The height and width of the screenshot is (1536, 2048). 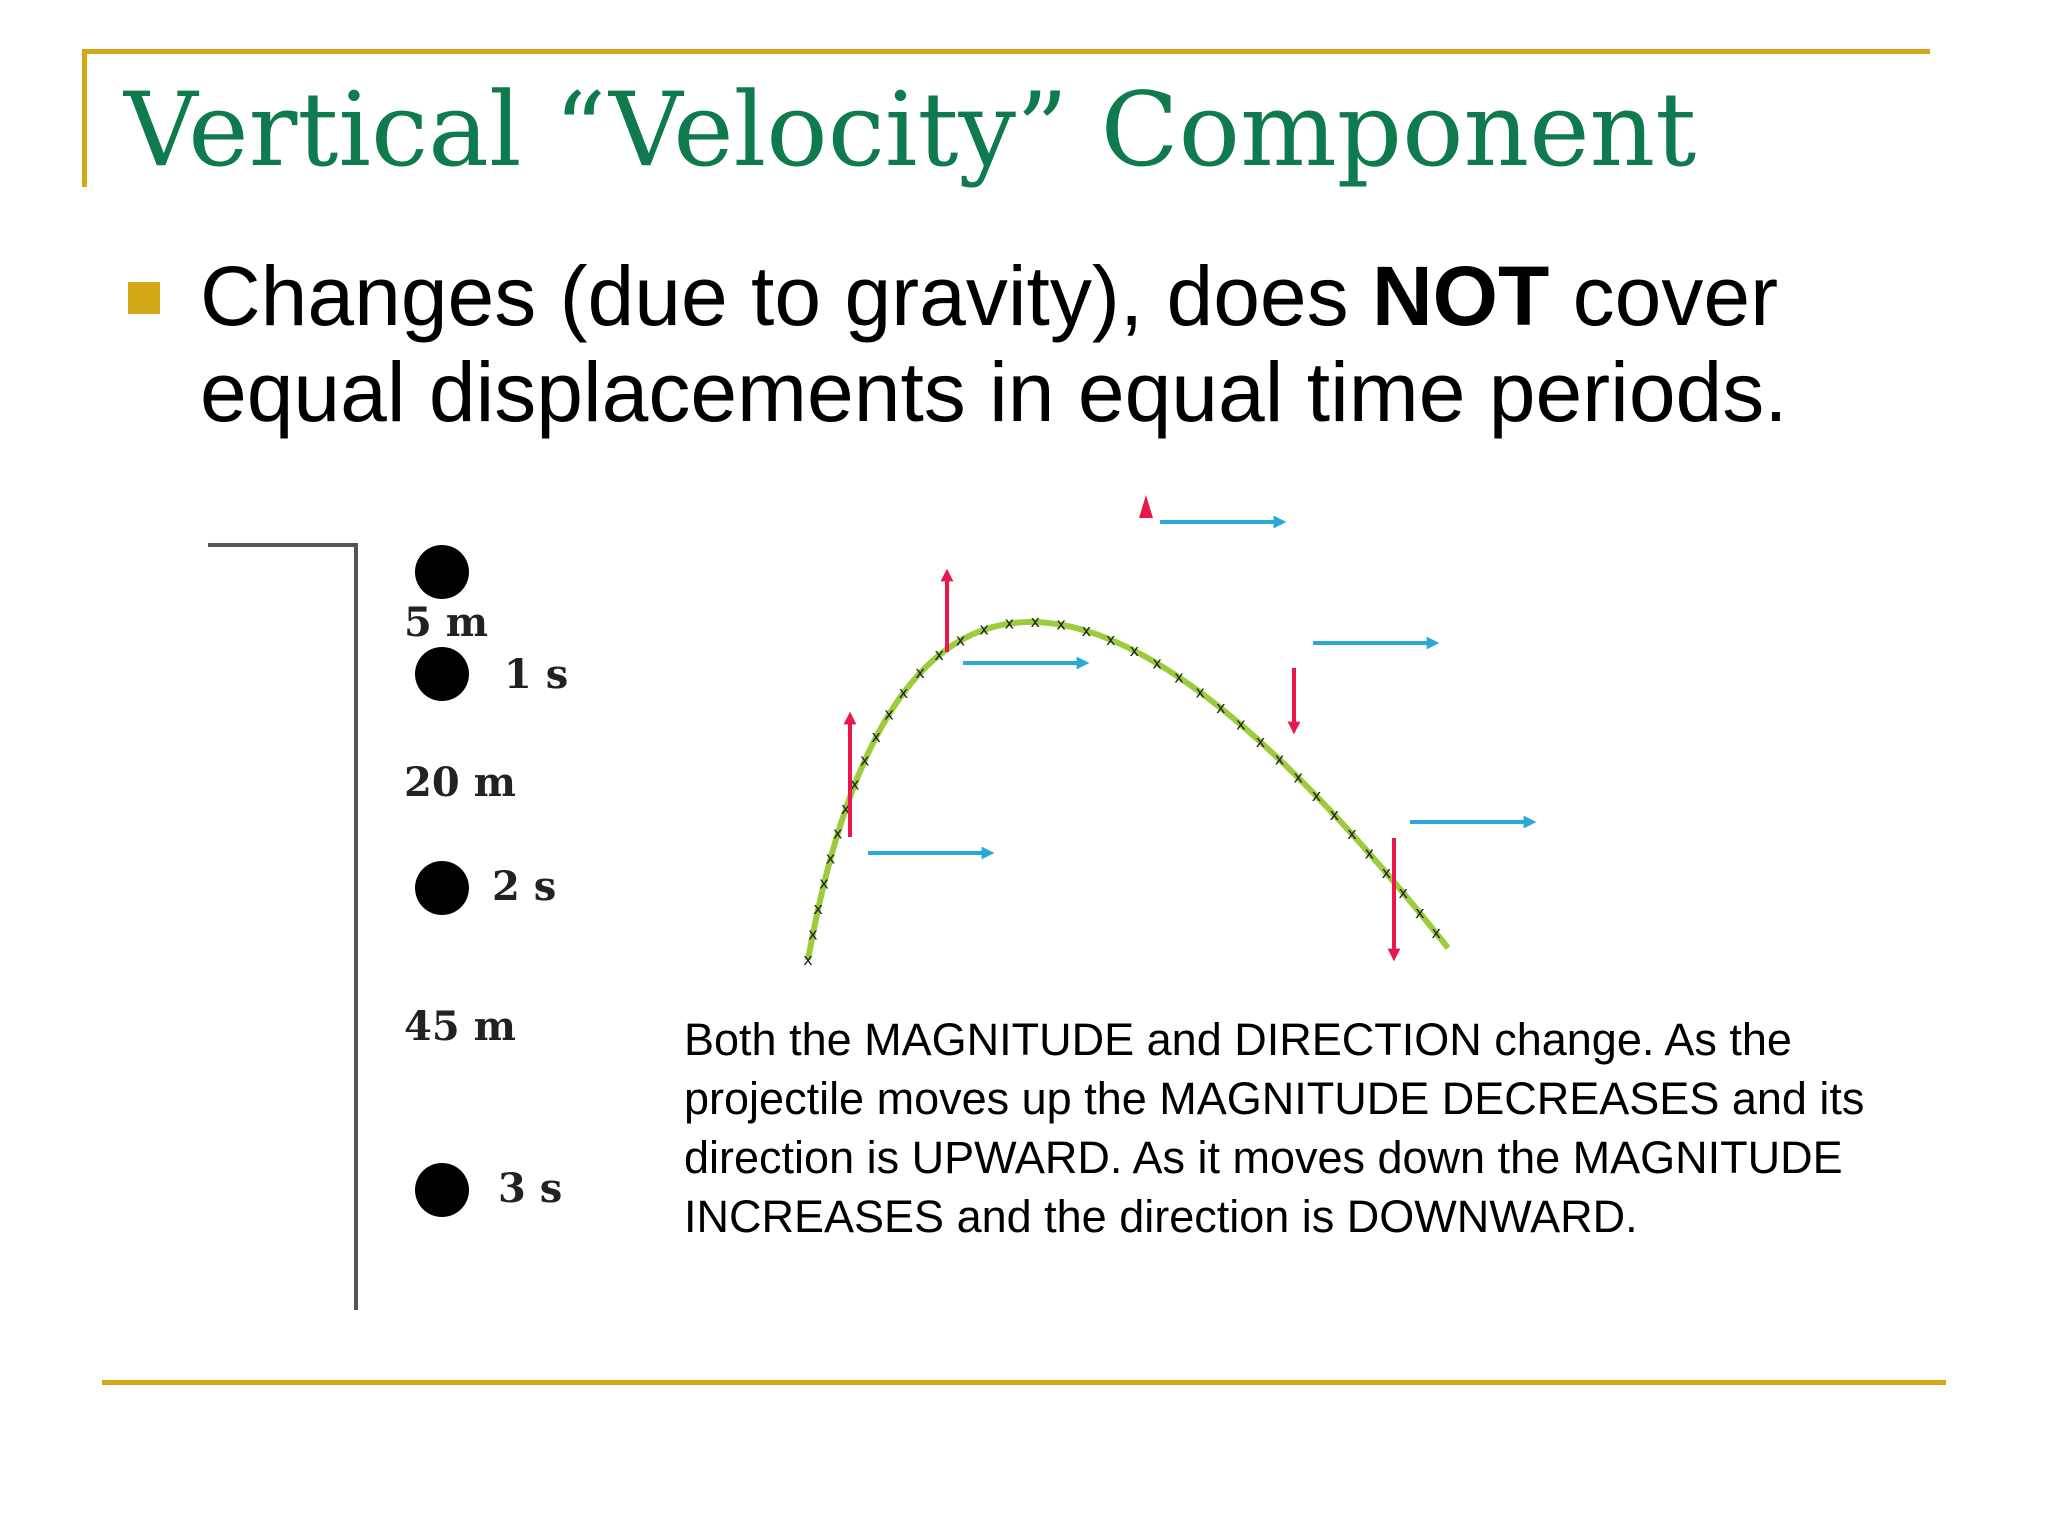 What do you see at coordinates (460, 782) in the screenshot?
I see `distance-label-2: 20 m` at bounding box center [460, 782].